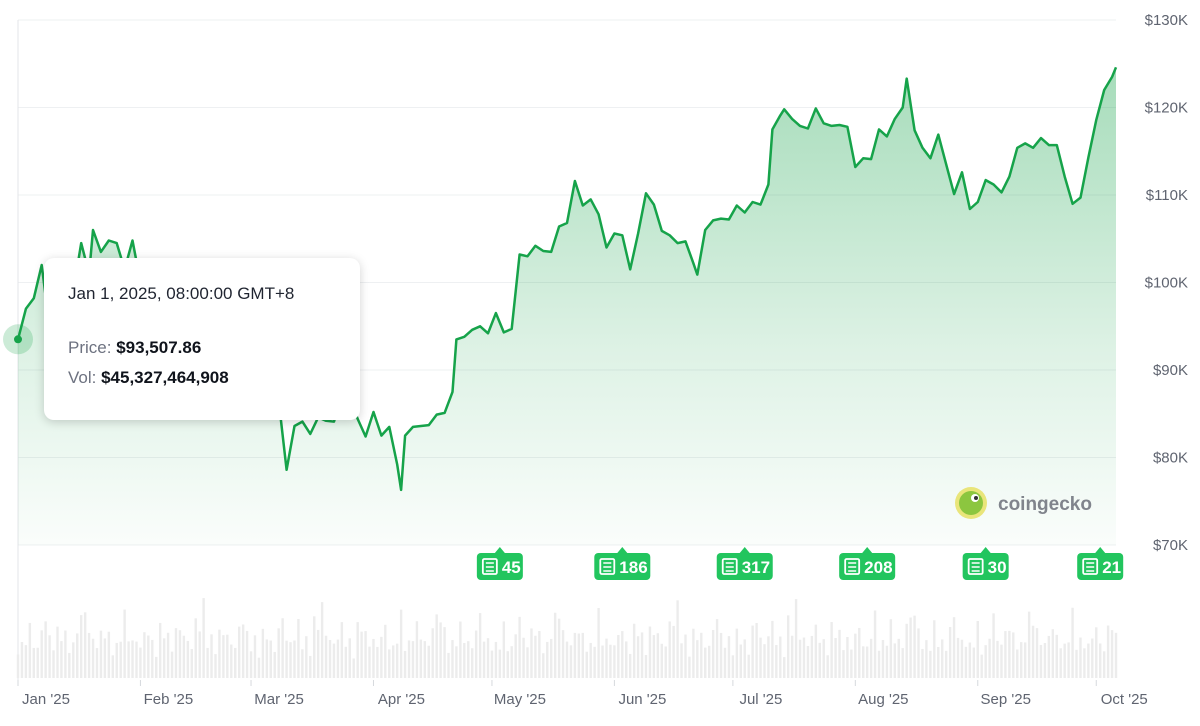  What do you see at coordinates (760, 699) in the screenshot?
I see `x-tick-label: Jul '25` at bounding box center [760, 699].